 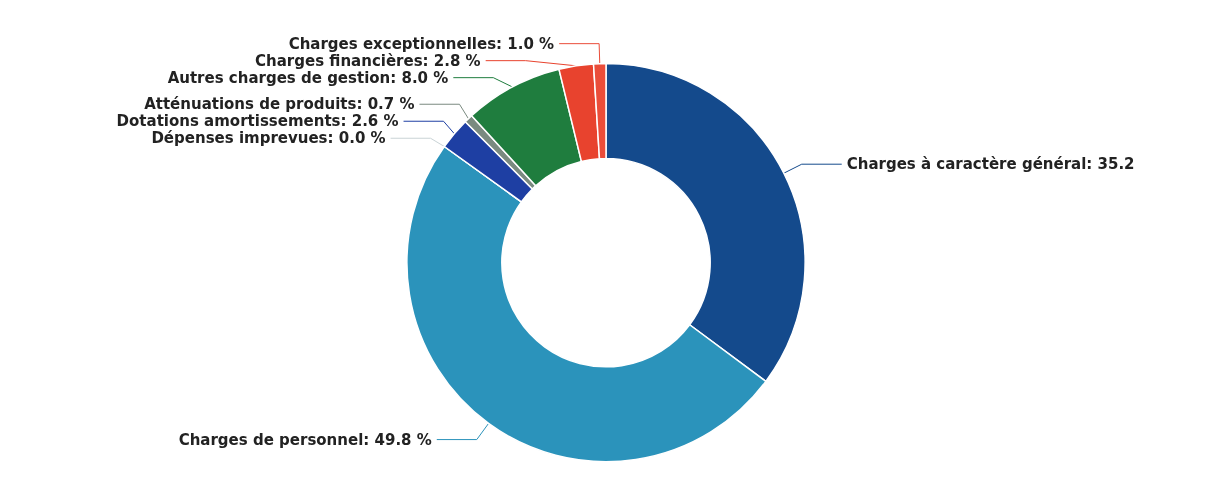 What do you see at coordinates (990, 164) in the screenshot?
I see `slice-label: Charges à caractère général: 35.2` at bounding box center [990, 164].